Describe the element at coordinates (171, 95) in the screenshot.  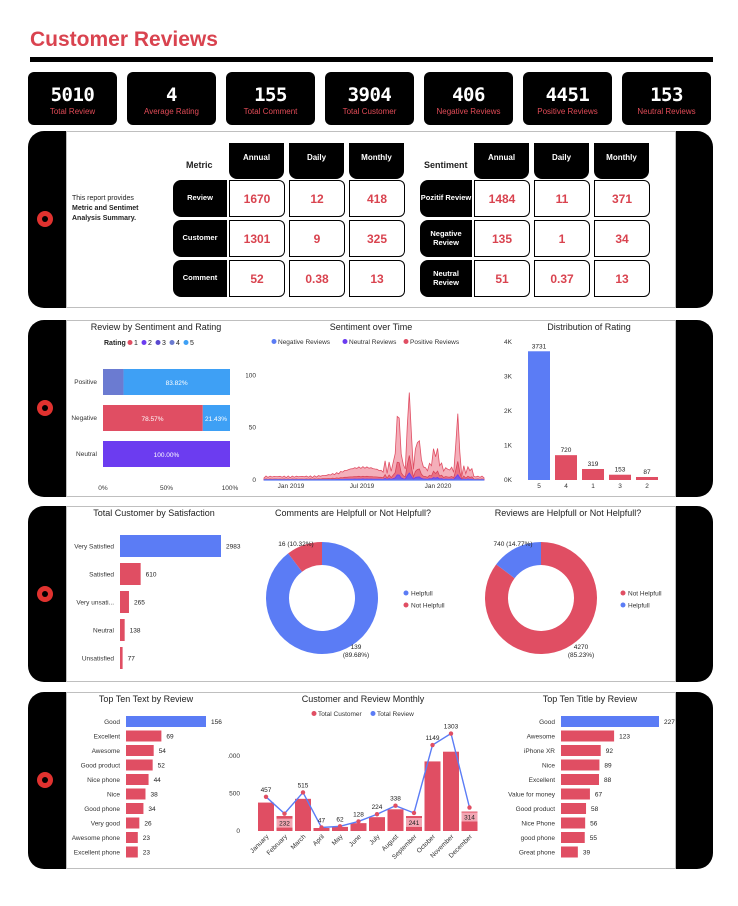
I see `kpi-value: 4` at that location.